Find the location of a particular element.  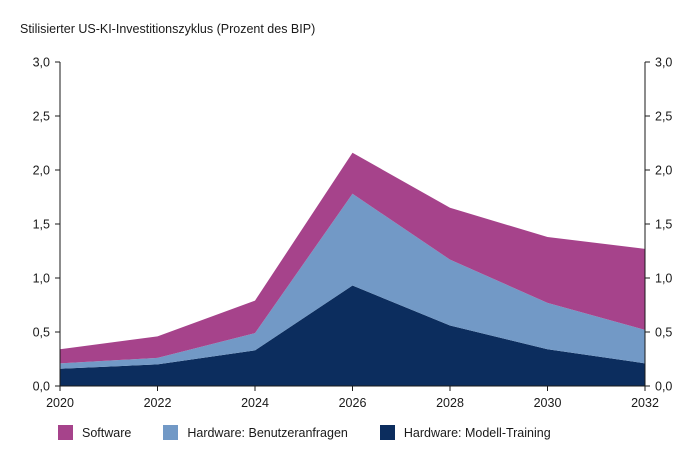

y-tick-label-right: 1,5 is located at coordinates (663, 225).